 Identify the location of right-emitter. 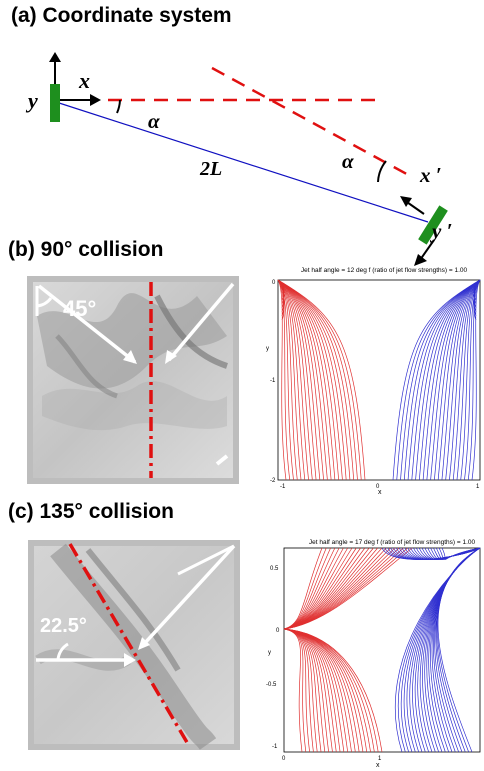
(433, 225).